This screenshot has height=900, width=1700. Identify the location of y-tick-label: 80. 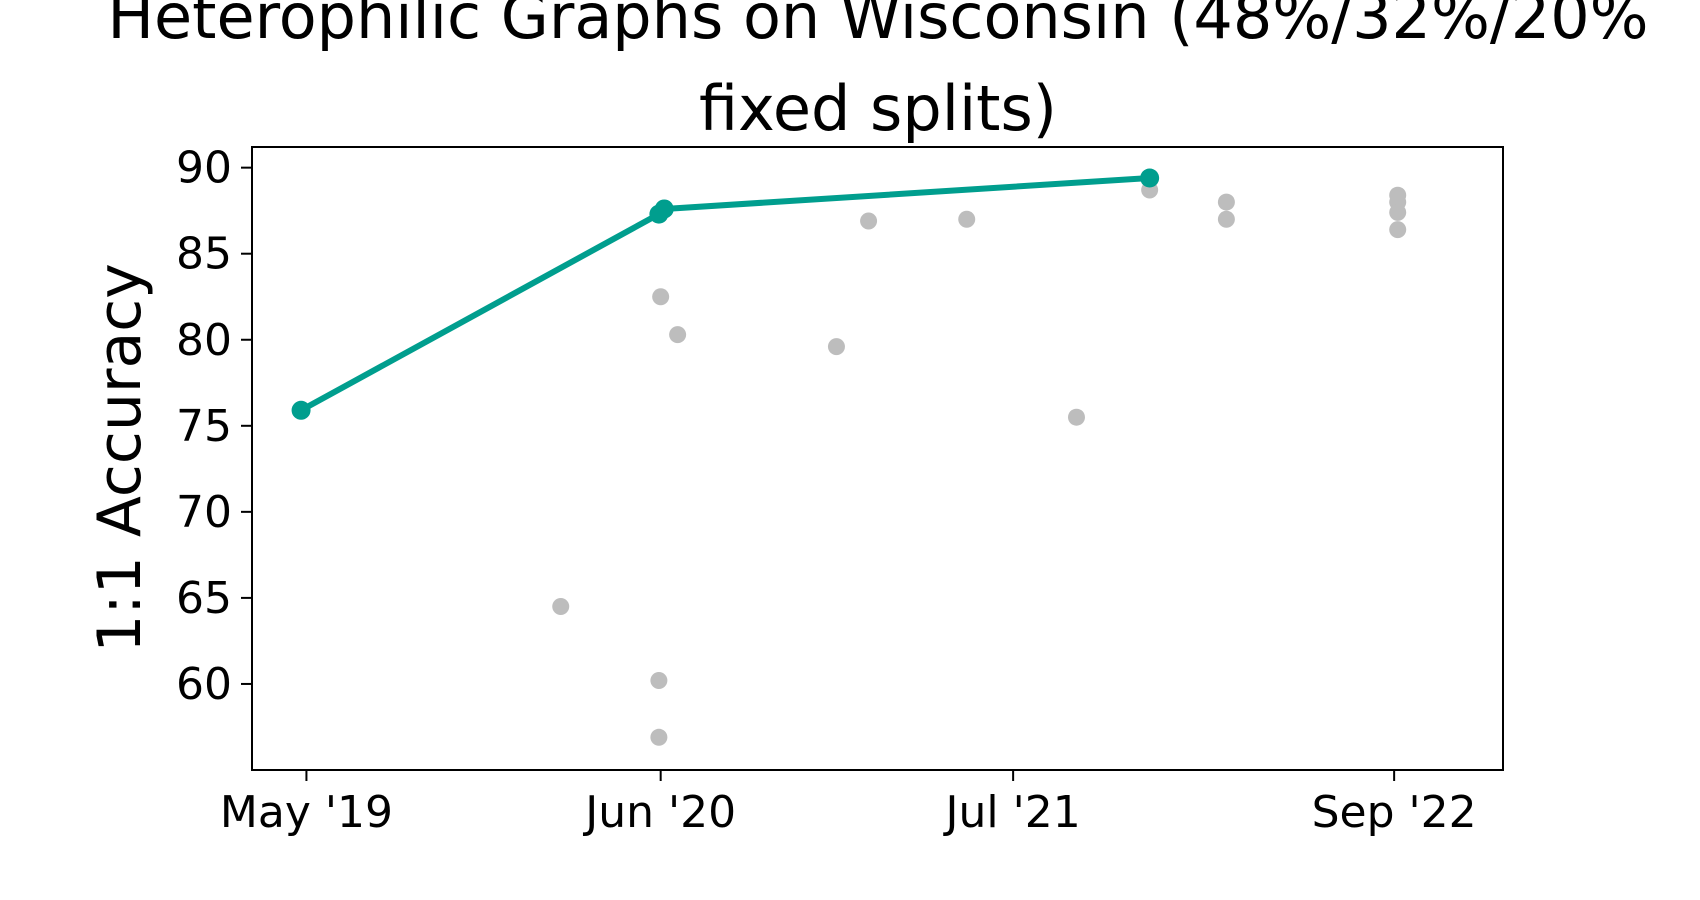
(204, 340).